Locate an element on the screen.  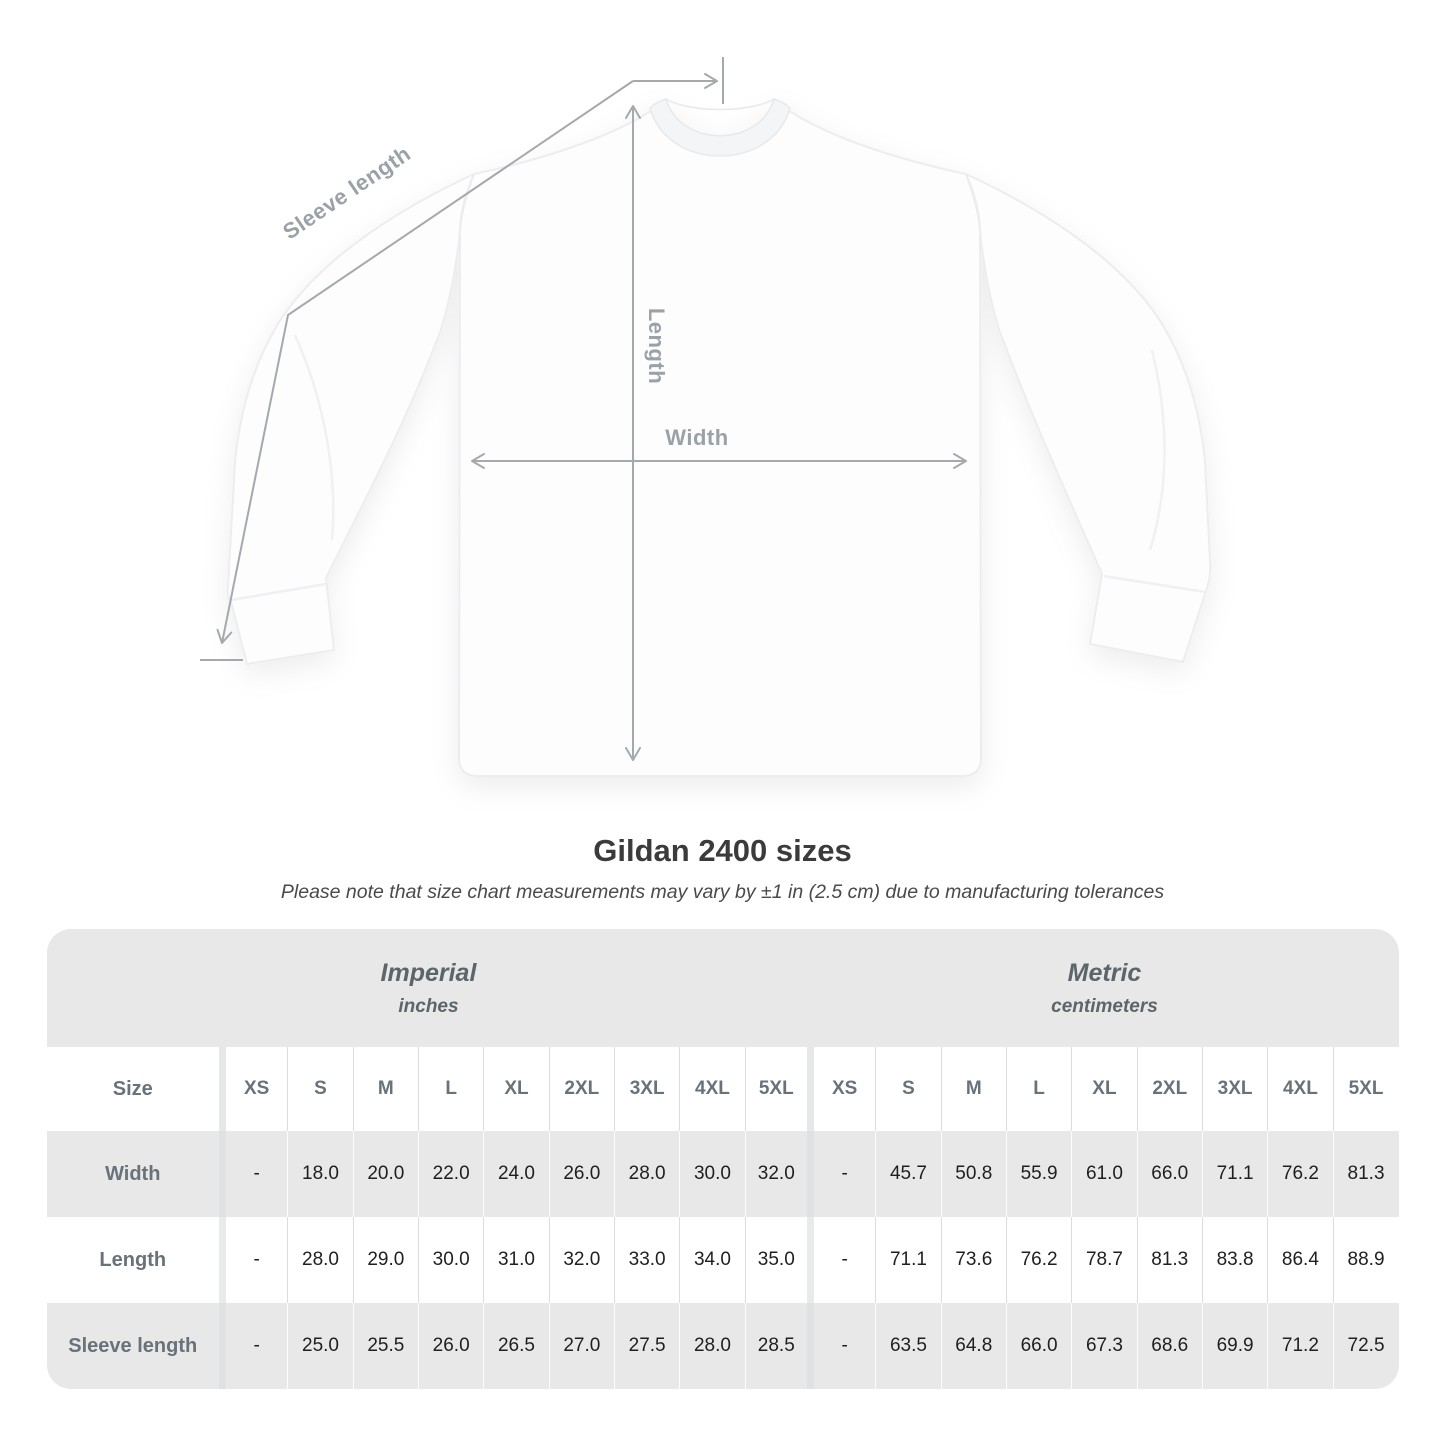
size-header-imperial-2xl: 2XL is located at coordinates (581, 1089).